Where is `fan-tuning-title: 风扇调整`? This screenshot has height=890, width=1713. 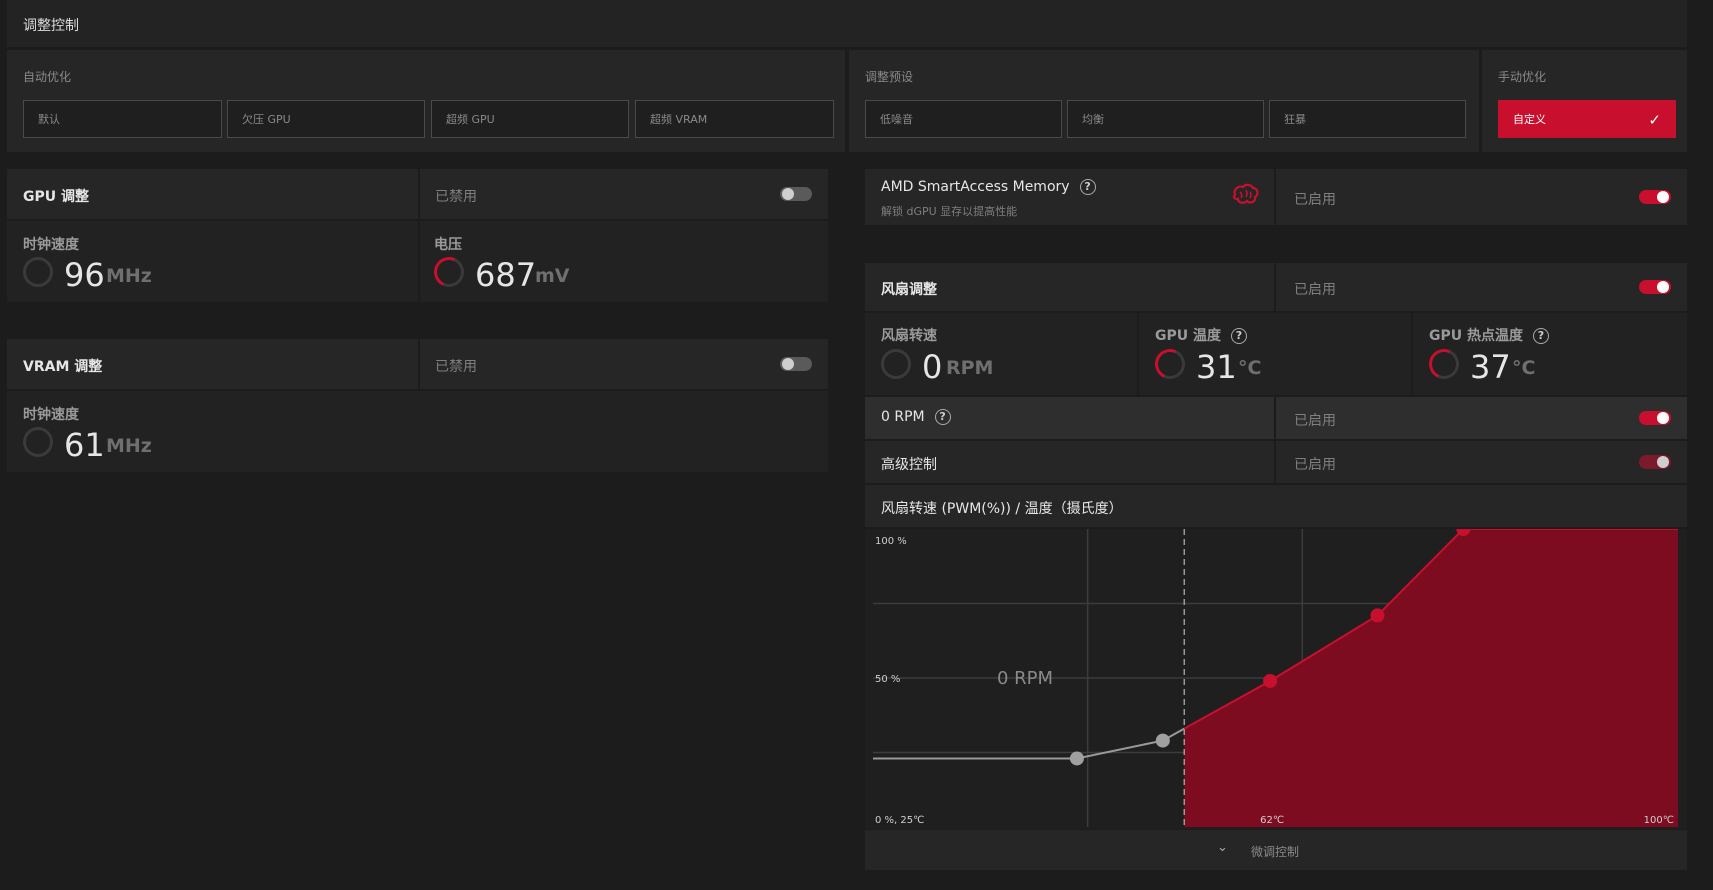 fan-tuning-title: 风扇调整 is located at coordinates (909, 290).